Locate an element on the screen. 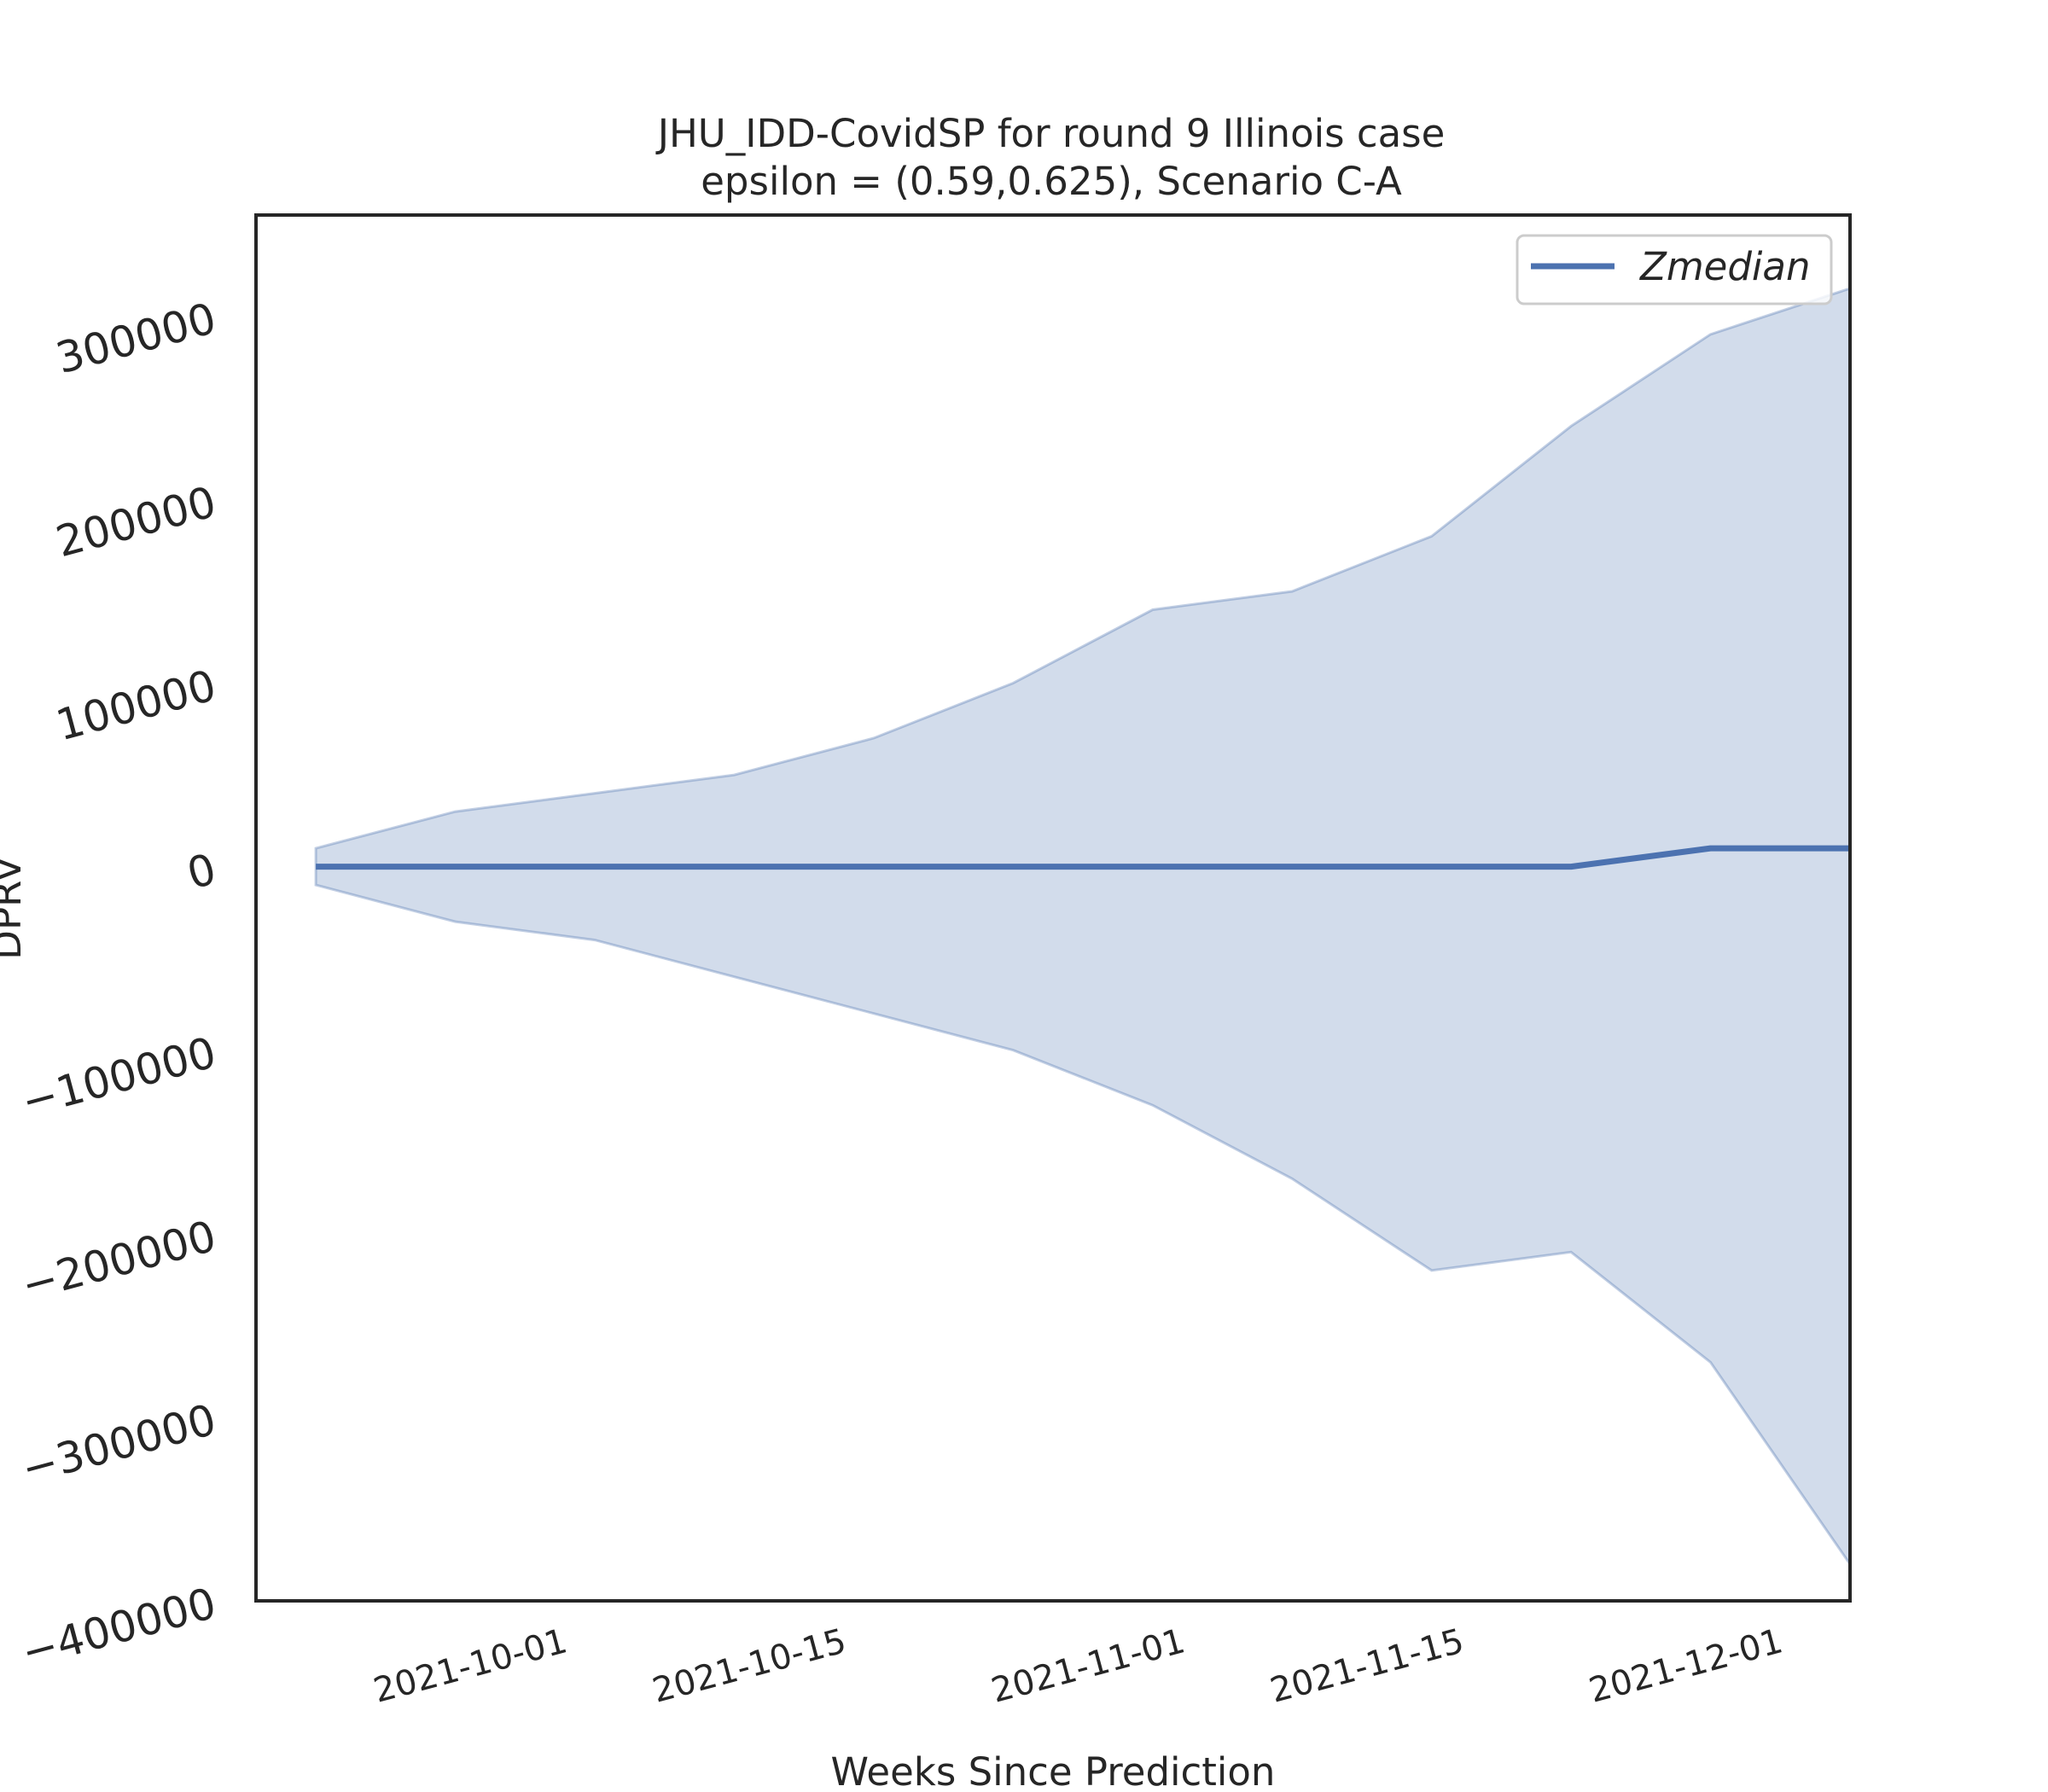 The image size is (2048, 1792). chart-title-line2: epsilon = (0.59,0.625), Scenario C-A is located at coordinates (1051, 181).